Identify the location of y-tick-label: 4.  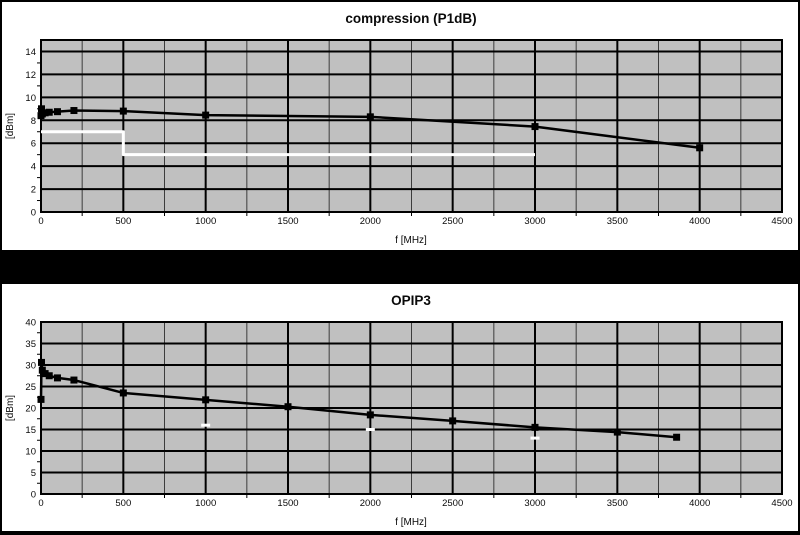
(33, 167).